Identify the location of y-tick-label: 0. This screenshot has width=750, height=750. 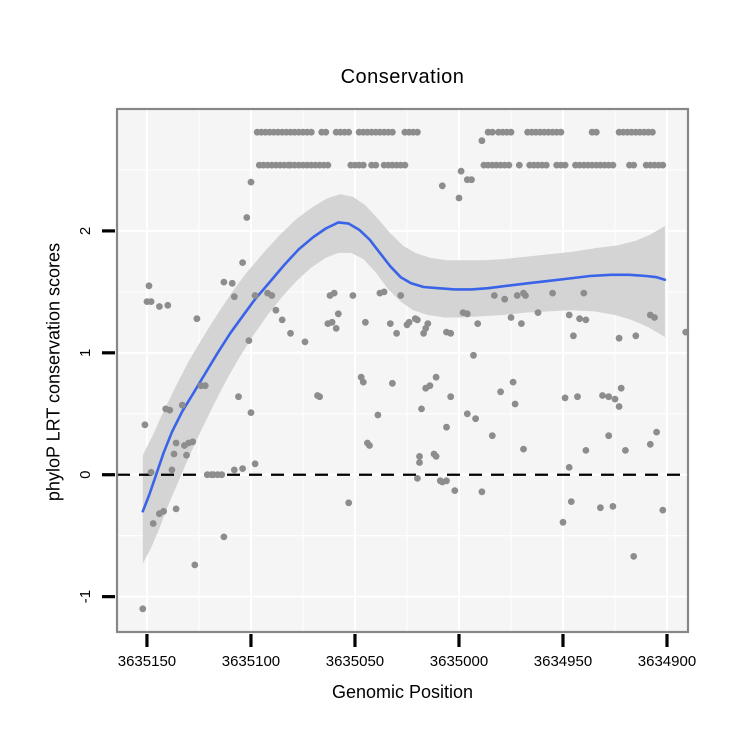
(85, 475).